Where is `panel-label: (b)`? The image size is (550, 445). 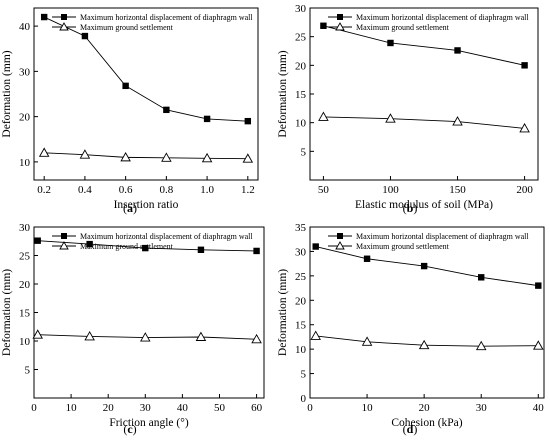
panel-label: (b) is located at coordinates (410, 208).